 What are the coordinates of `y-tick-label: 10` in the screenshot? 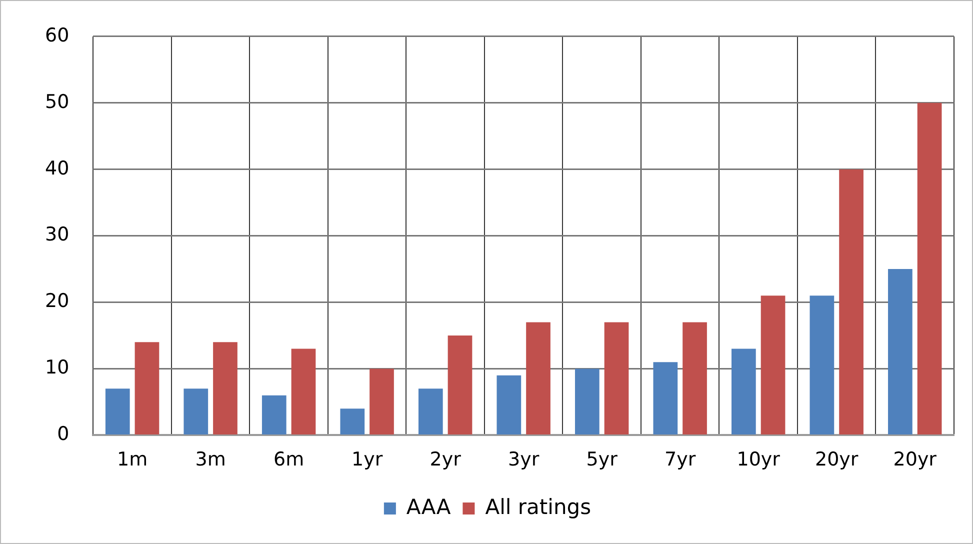 It's located at (57, 367).